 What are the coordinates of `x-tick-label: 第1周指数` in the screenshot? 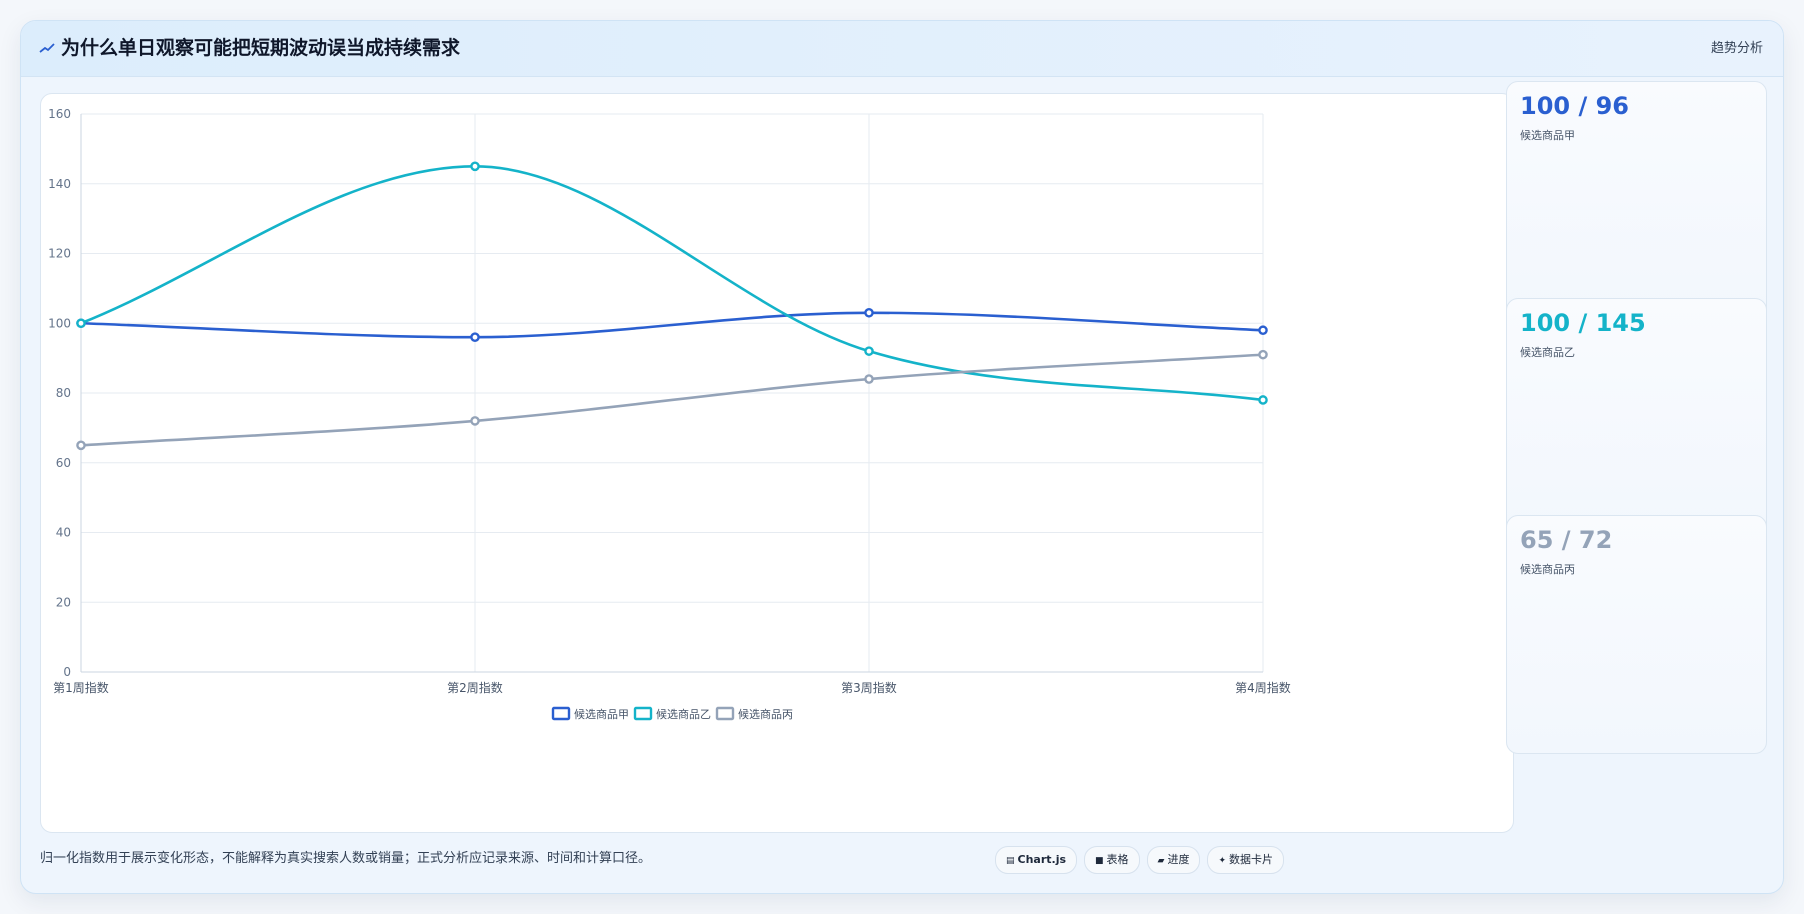 It's located at (81, 687).